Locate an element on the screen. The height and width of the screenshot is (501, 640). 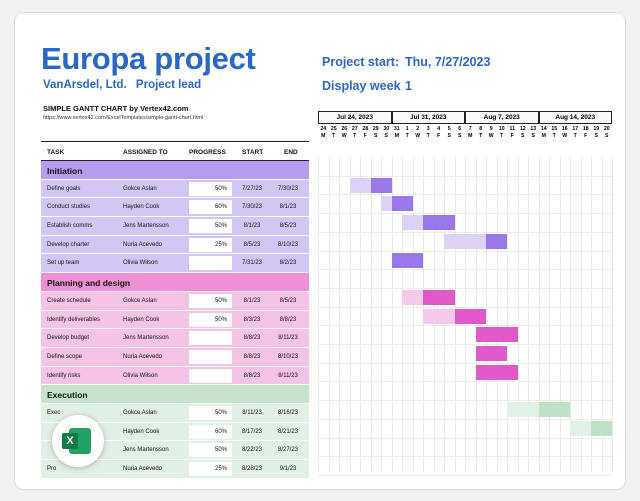
task-start: 7/27/23 is located at coordinates (252, 188).